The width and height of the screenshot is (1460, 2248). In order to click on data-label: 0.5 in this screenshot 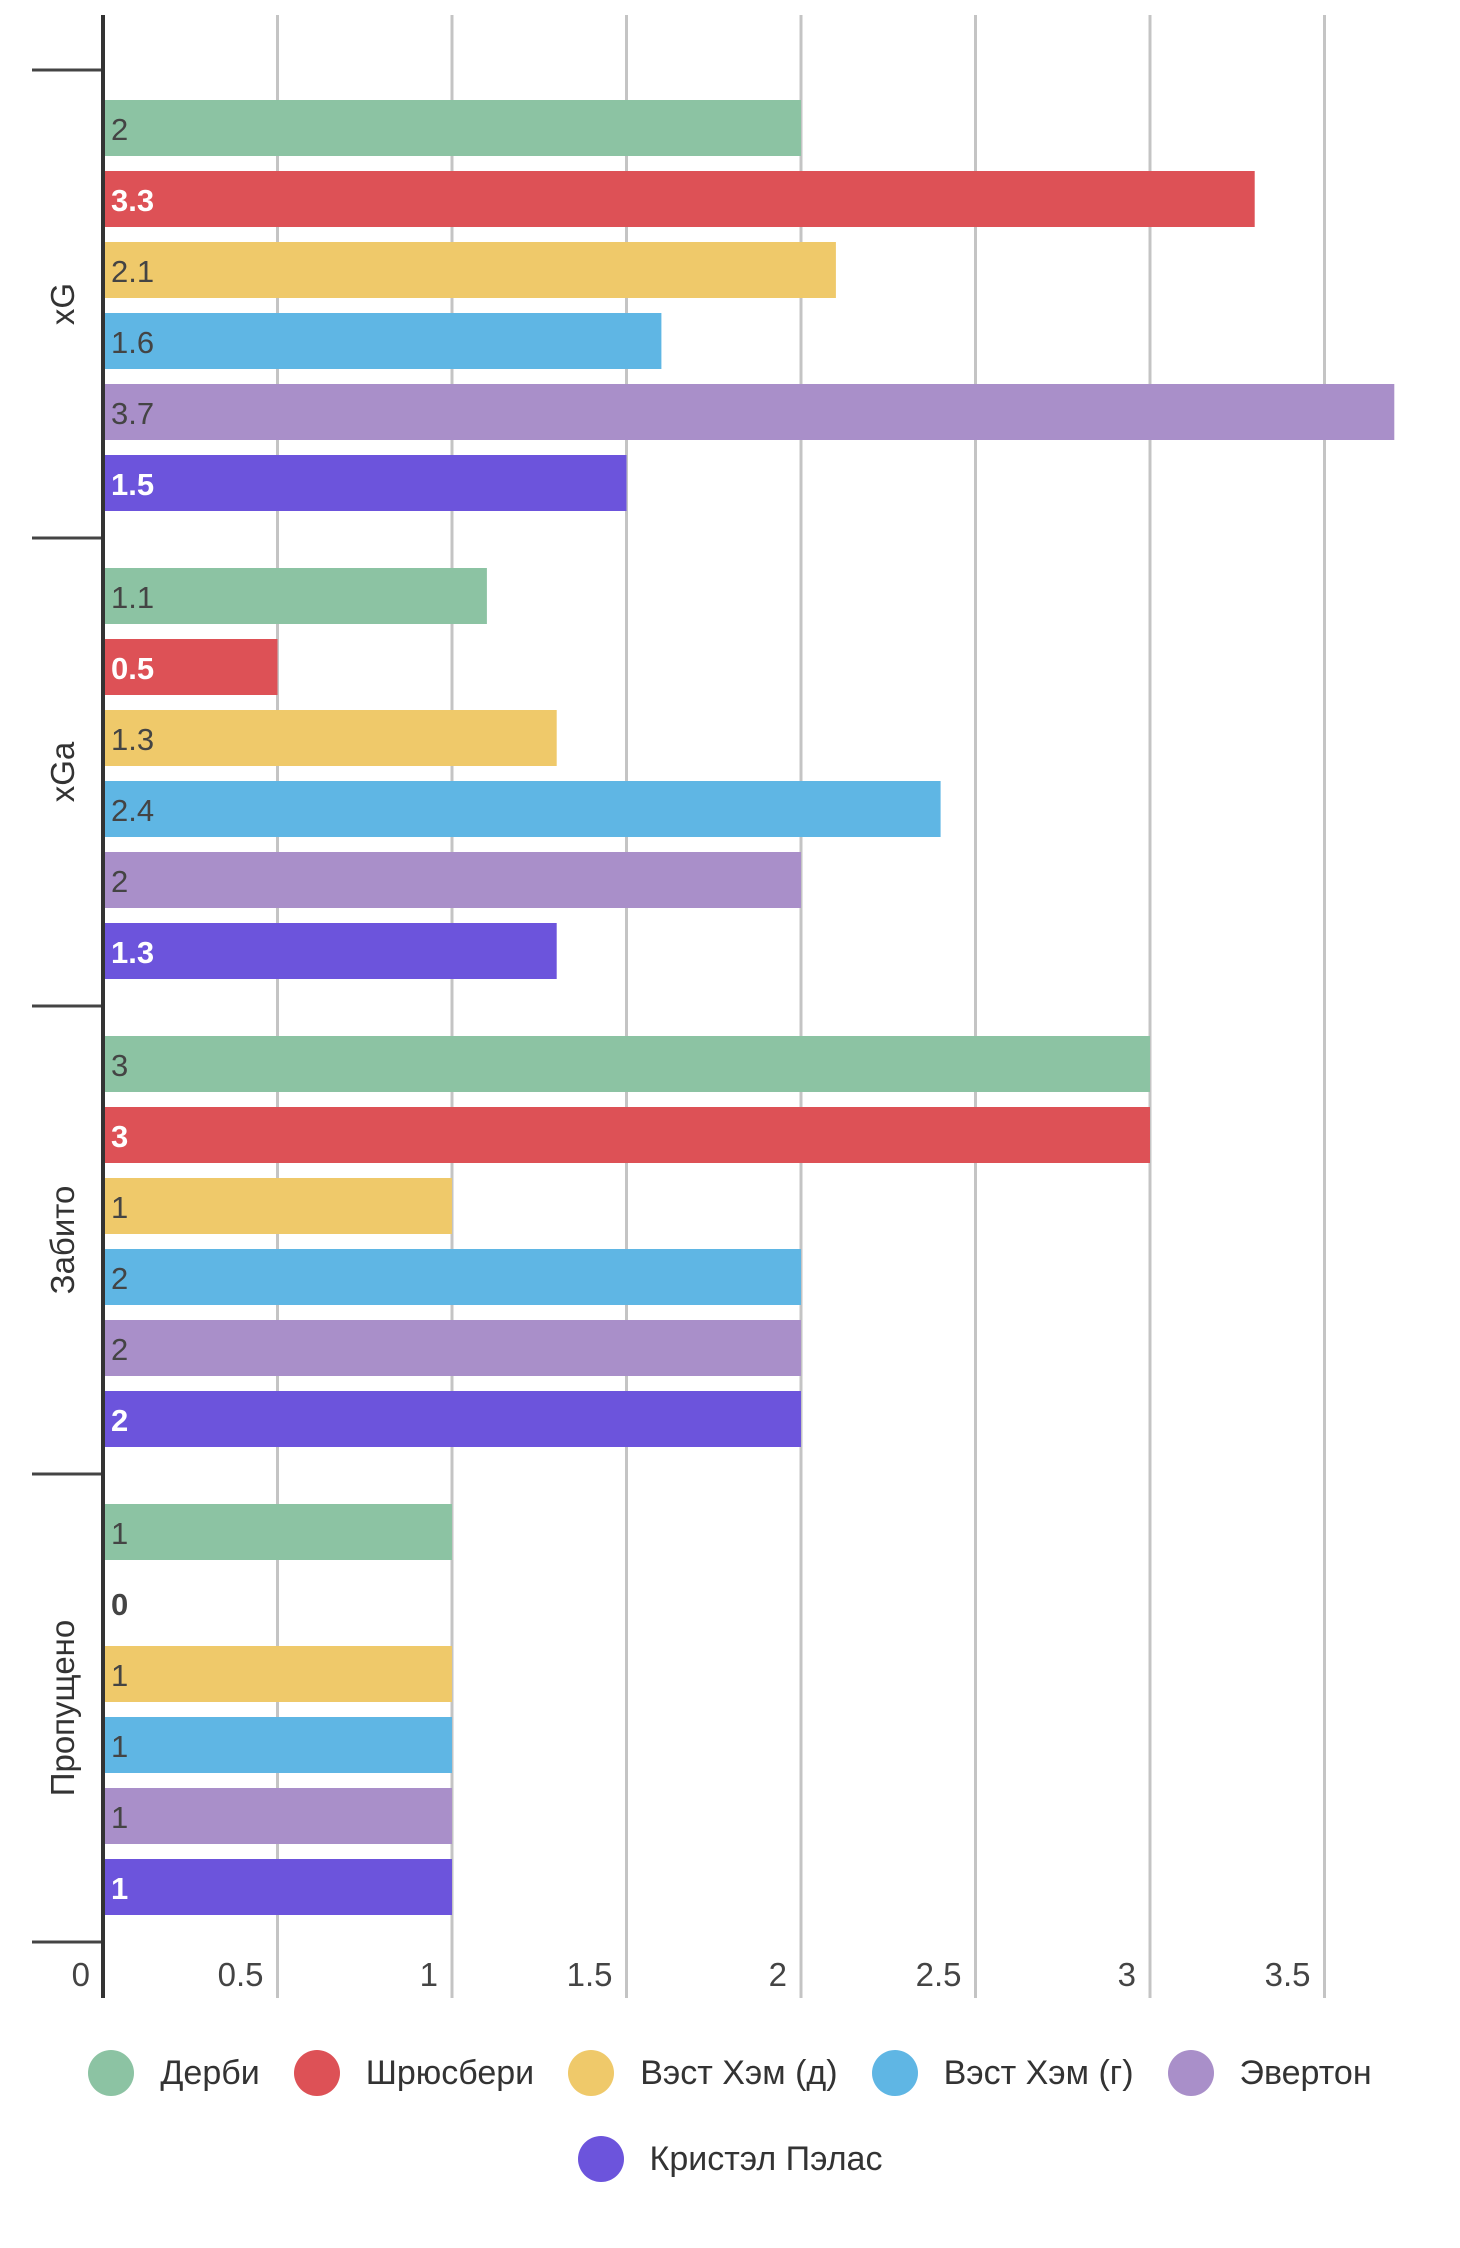, I will do `click(132, 668)`.